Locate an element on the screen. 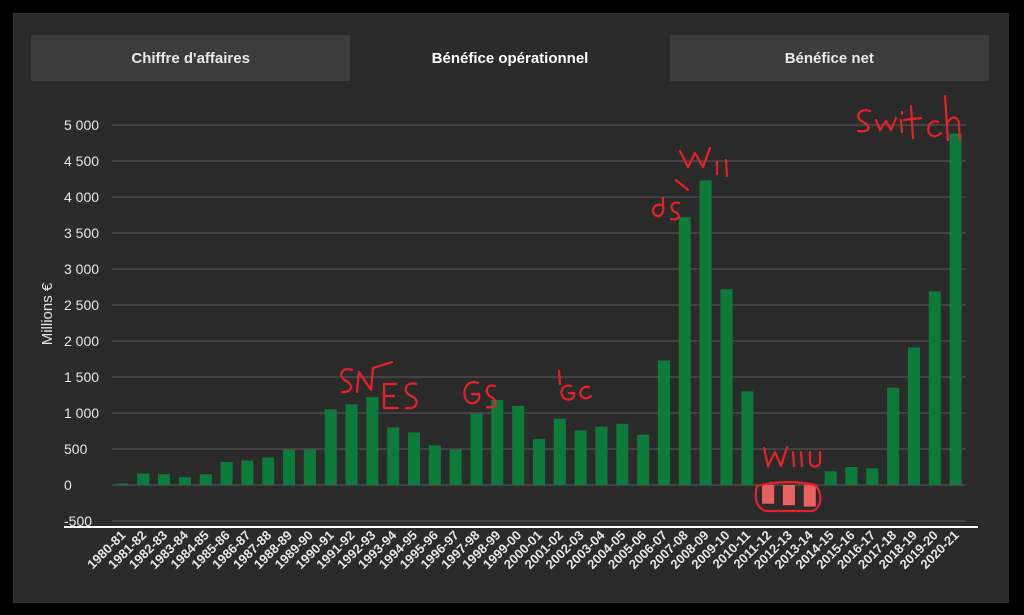 The width and height of the screenshot is (1024, 615). annotation-es is located at coordinates (400, 396).